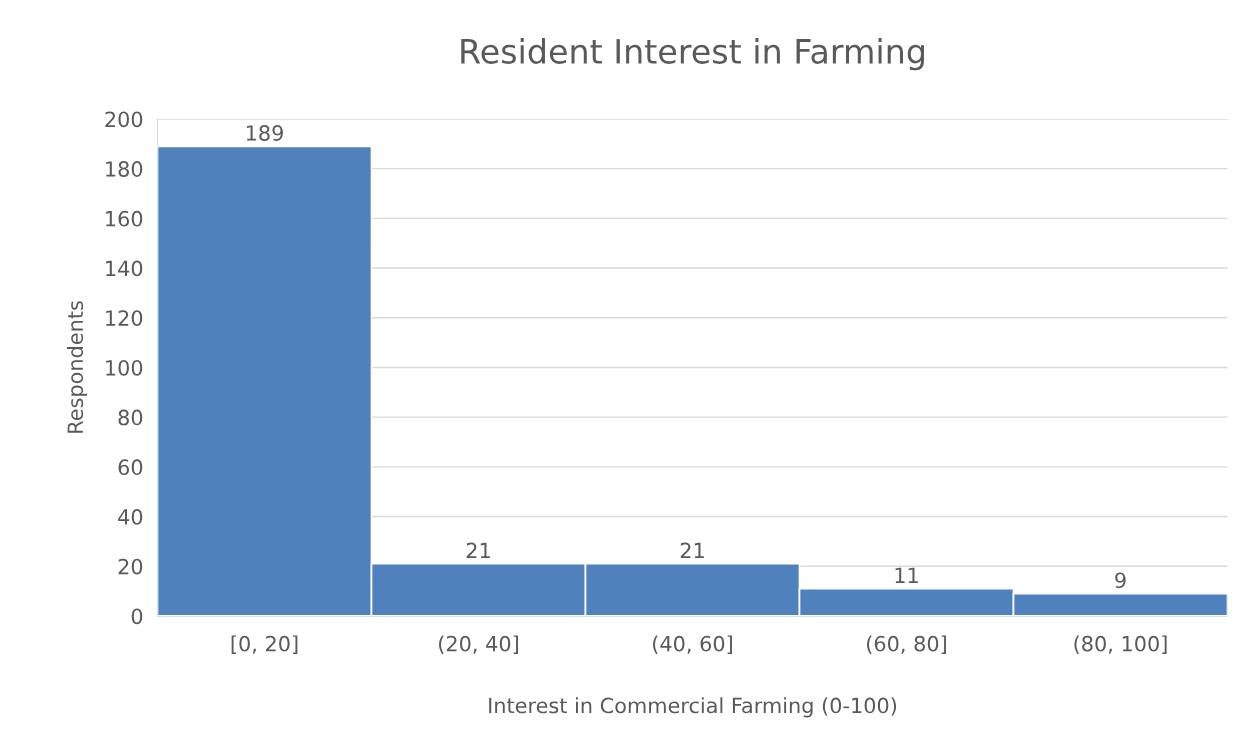  I want to click on data-label: 9, so click(1120, 580).